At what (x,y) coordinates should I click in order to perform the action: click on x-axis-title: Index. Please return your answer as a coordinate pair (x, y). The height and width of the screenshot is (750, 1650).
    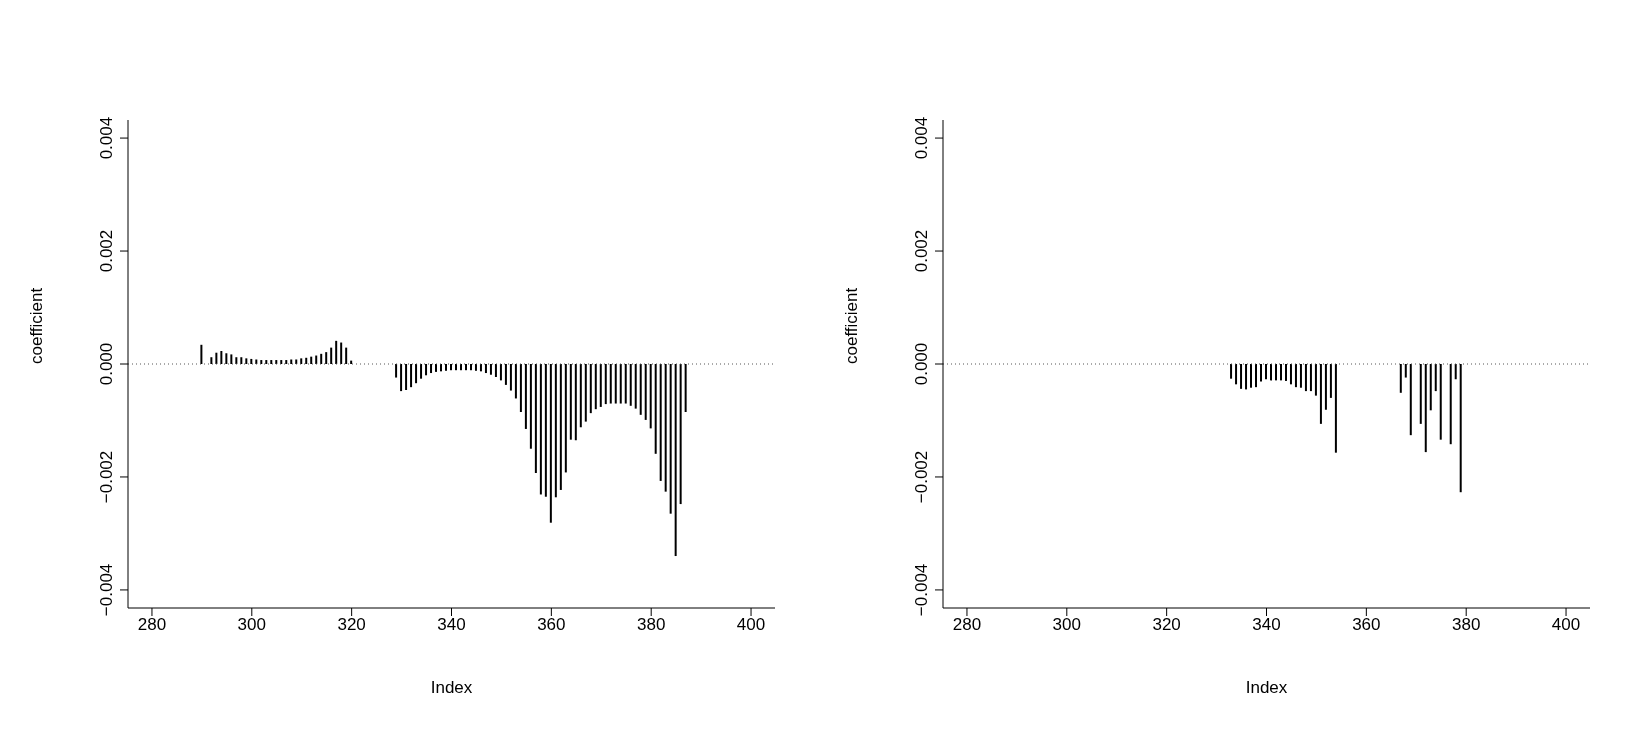
    Looking at the image, I should click on (1266, 687).